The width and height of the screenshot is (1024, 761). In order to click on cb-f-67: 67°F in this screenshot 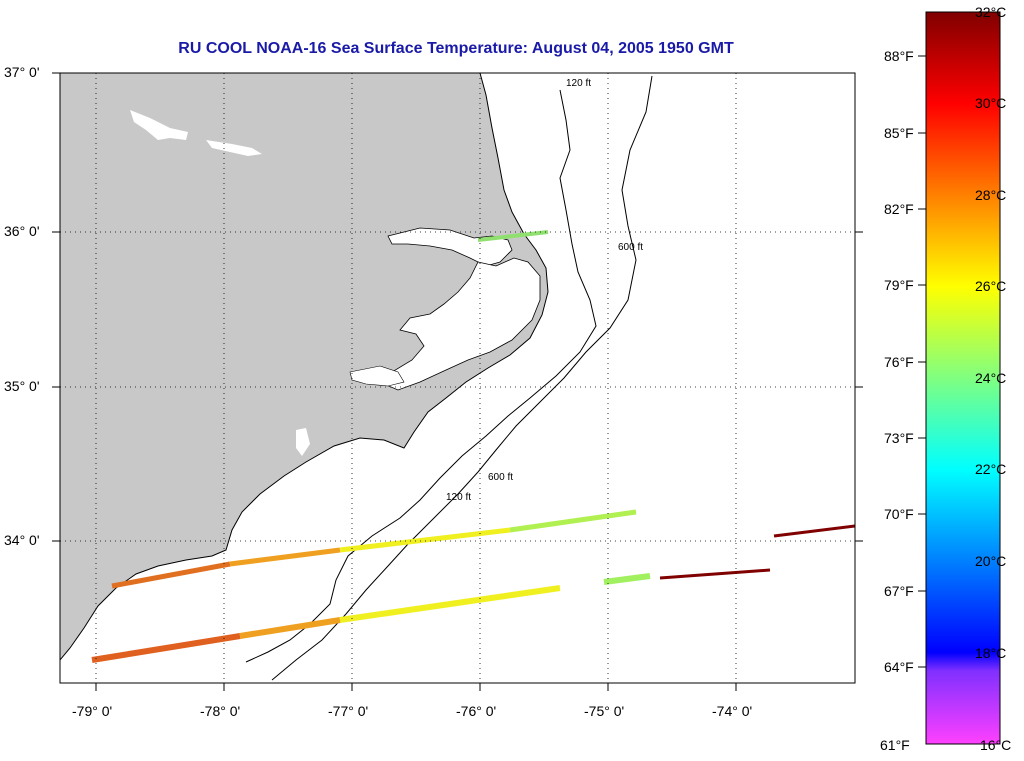, I will do `click(899, 591)`.